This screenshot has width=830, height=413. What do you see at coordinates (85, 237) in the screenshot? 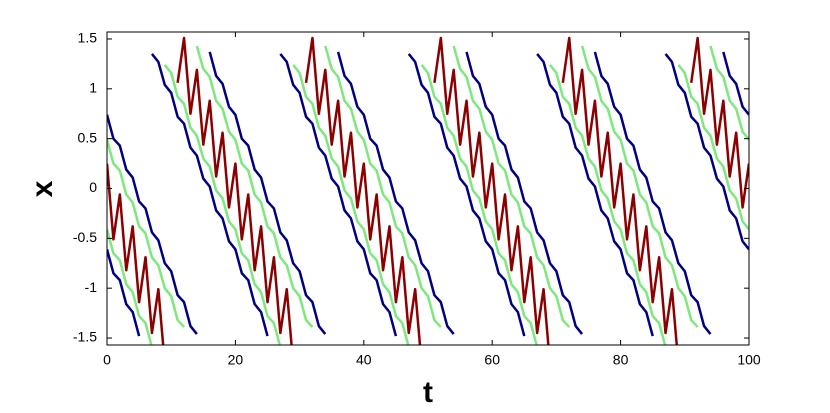
I see `y-tick-label: -0.5` at bounding box center [85, 237].